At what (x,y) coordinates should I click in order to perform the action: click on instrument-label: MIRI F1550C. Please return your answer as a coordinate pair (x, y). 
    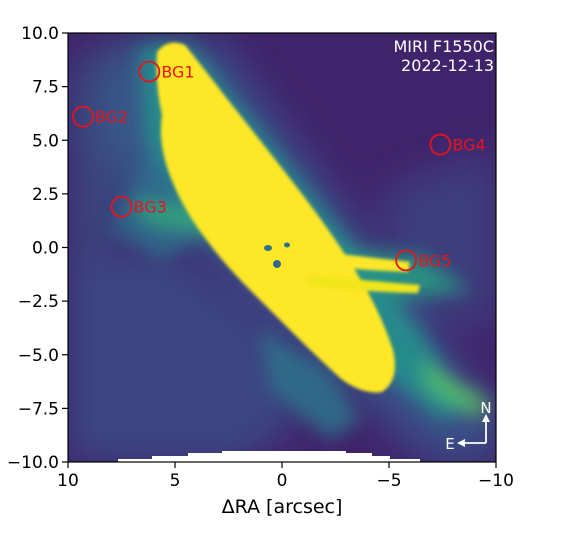
    Looking at the image, I should click on (443, 46).